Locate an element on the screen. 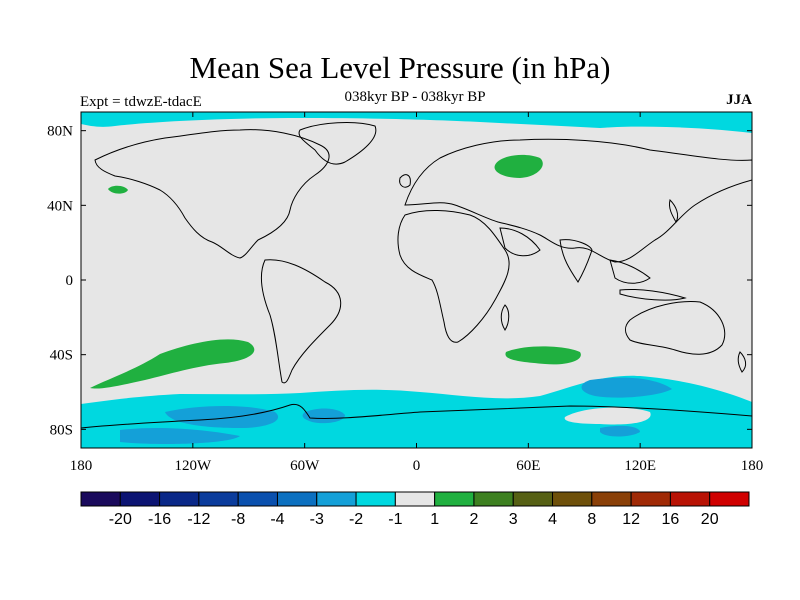 The image size is (800, 600). antarctic-neutral-patch is located at coordinates (607, 416).